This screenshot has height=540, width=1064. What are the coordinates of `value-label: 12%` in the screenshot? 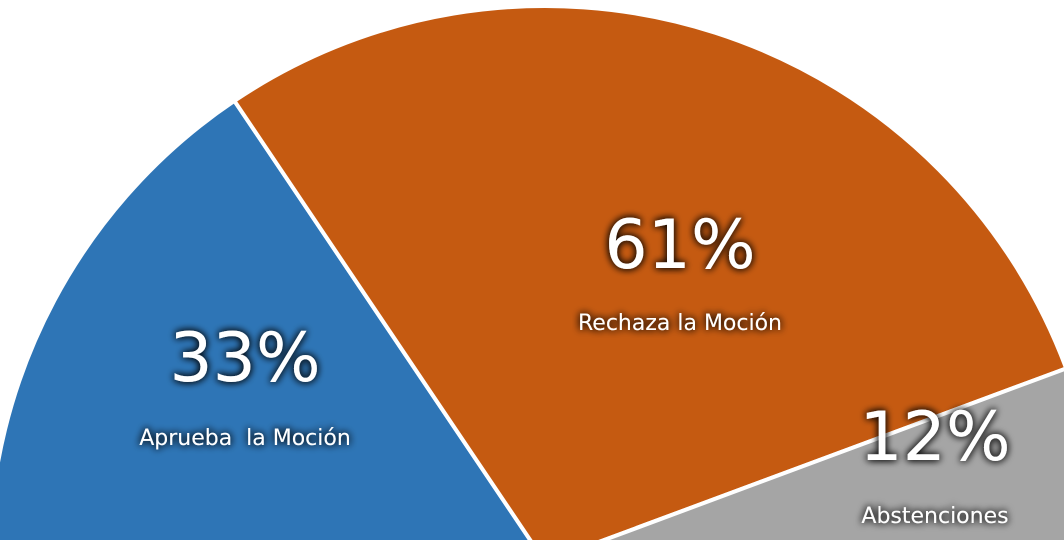 It's located at (934, 437).